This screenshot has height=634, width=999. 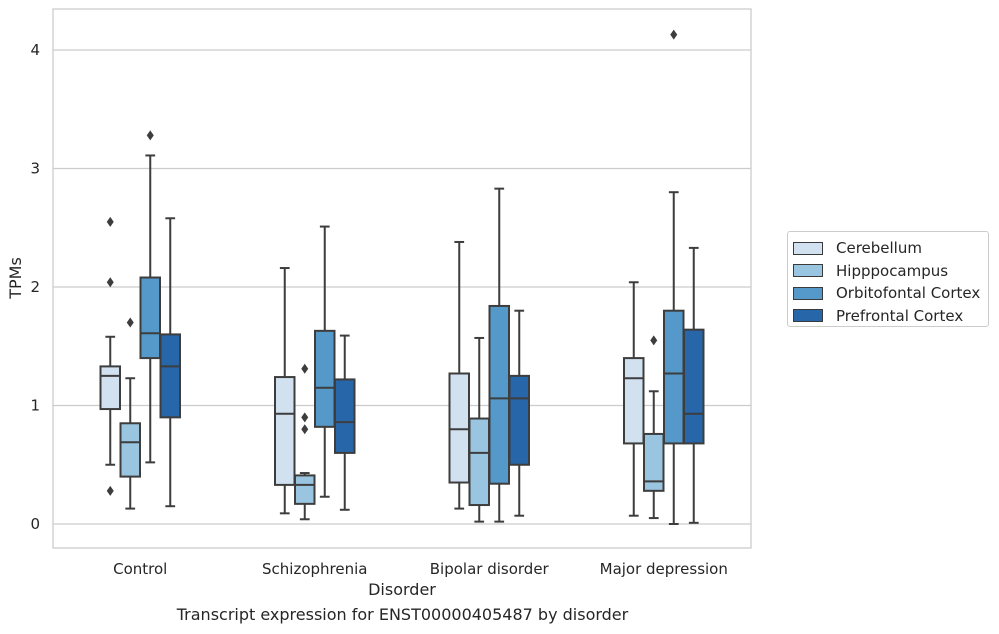 What do you see at coordinates (908, 293) in the screenshot?
I see `legend-label: Orbitofontal Cortex` at bounding box center [908, 293].